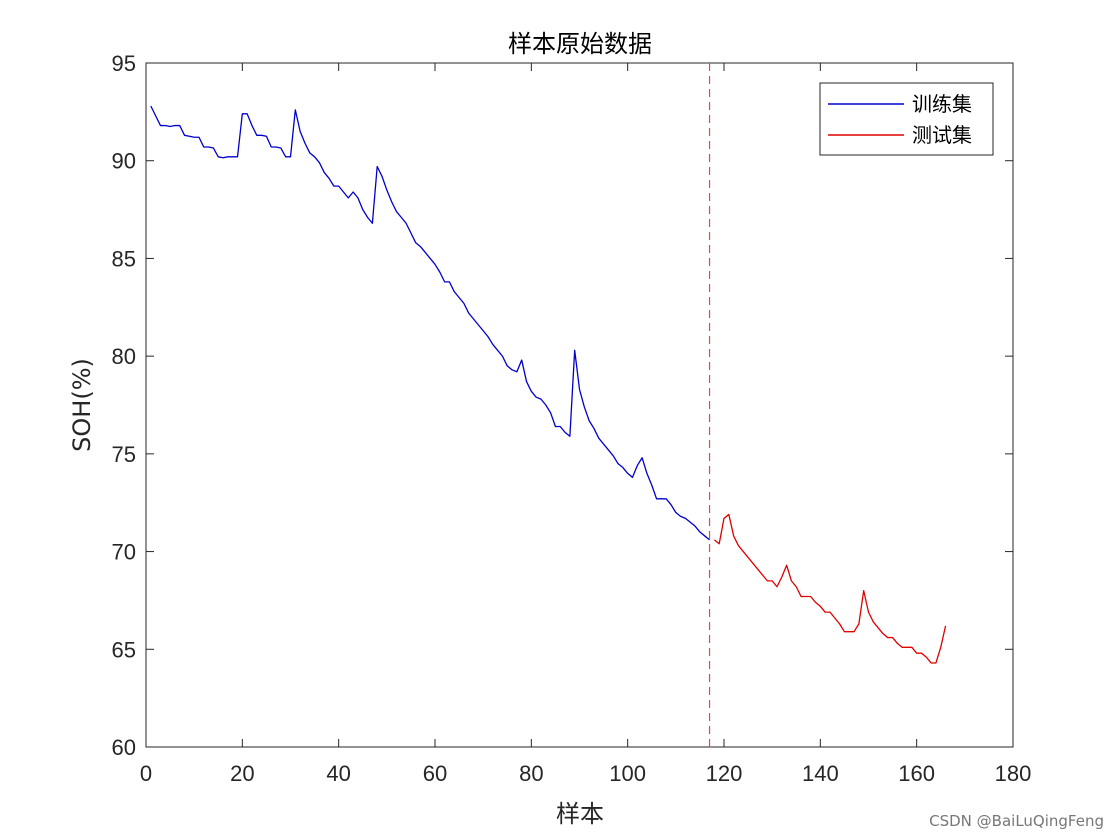 Image resolution: width=1120 pixels, height=840 pixels. I want to click on y-tick-label: 75, so click(124, 454).